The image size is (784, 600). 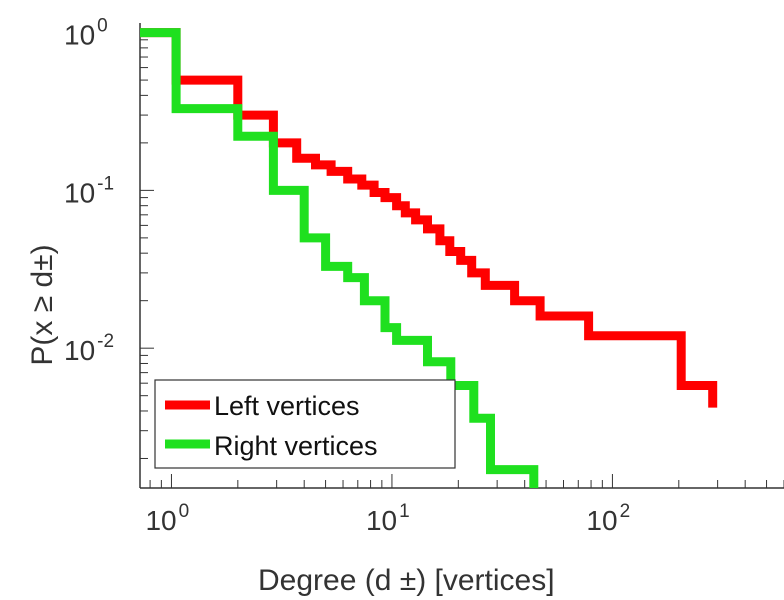 I want to click on x-tick-label: 10 2, so click(x=608, y=518).